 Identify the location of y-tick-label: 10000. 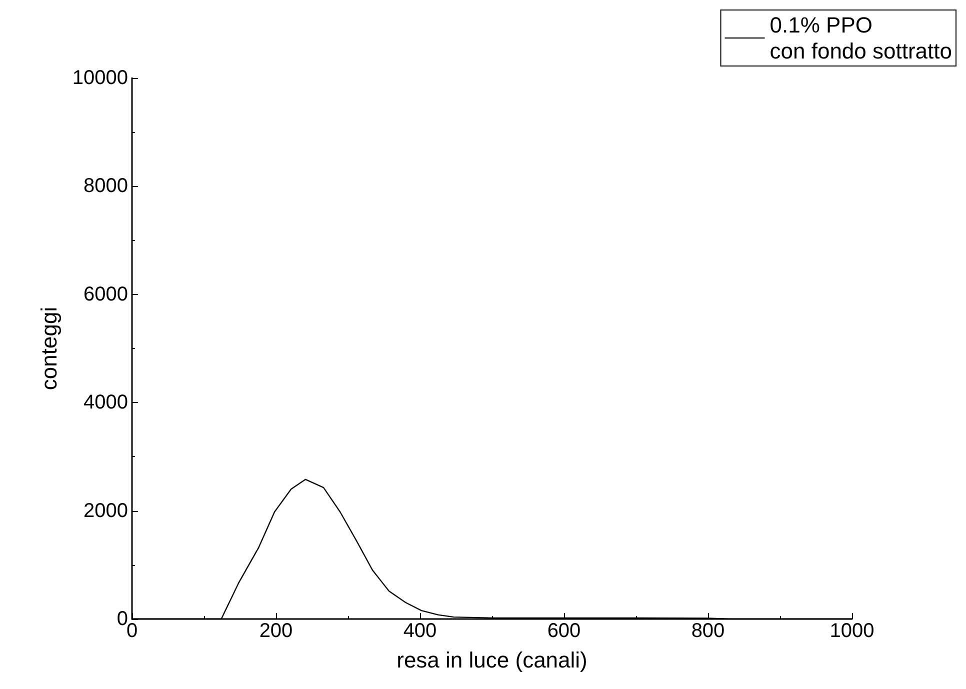
(100, 78).